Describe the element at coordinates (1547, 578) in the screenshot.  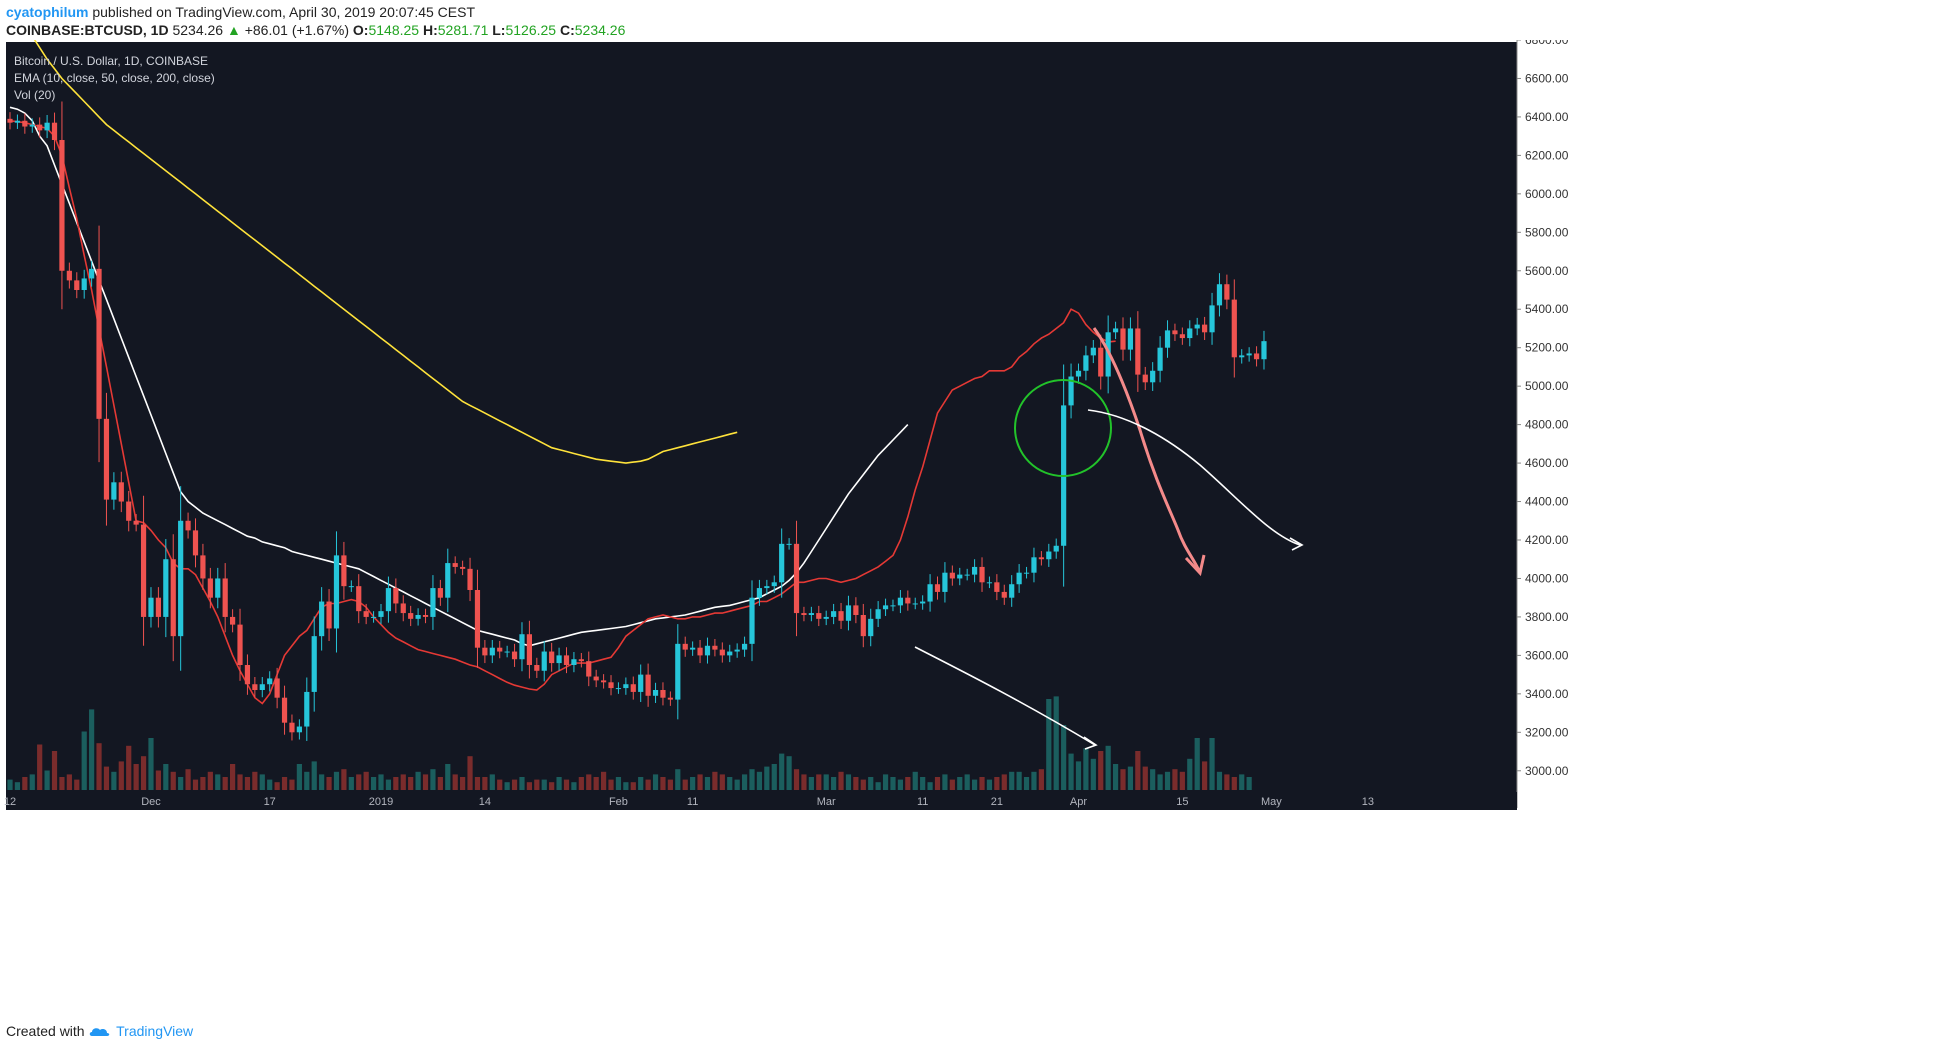
I see `price-tick-label: 4000.00` at that location.